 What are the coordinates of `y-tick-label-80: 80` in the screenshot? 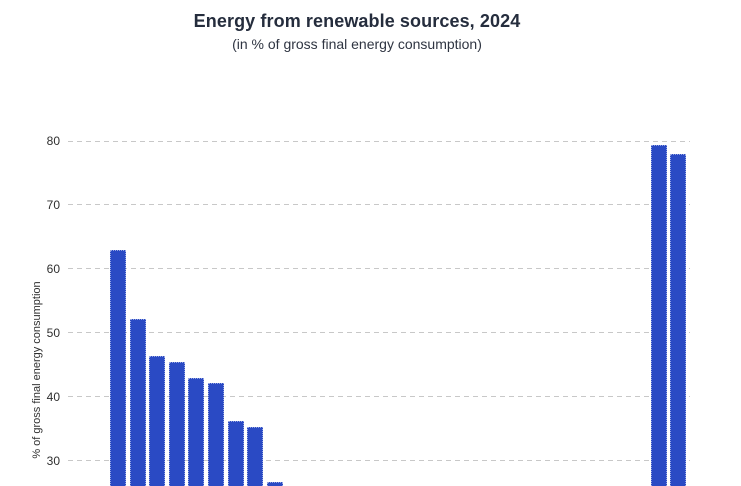 It's located at (53, 141).